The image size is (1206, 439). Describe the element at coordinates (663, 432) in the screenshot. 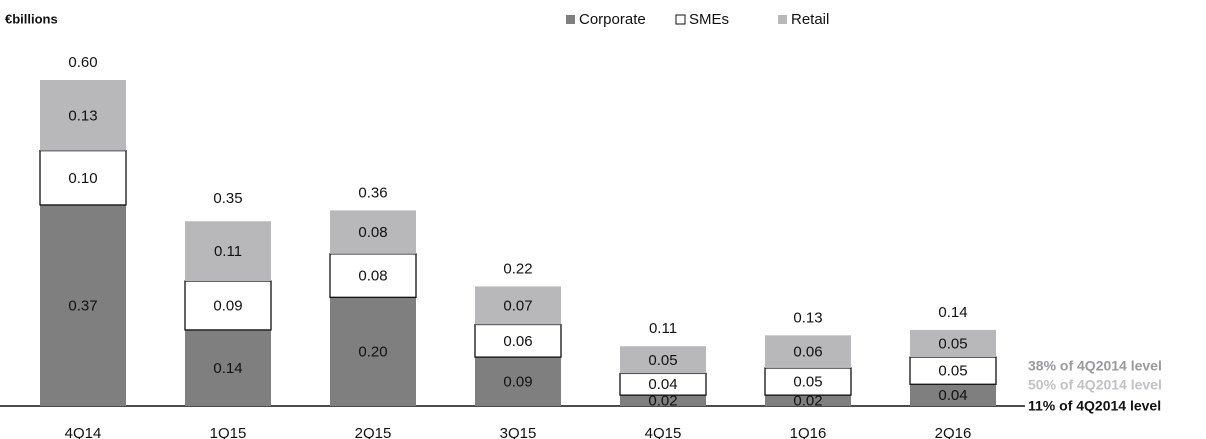

I see `x-tick-label: 4Q15` at that location.